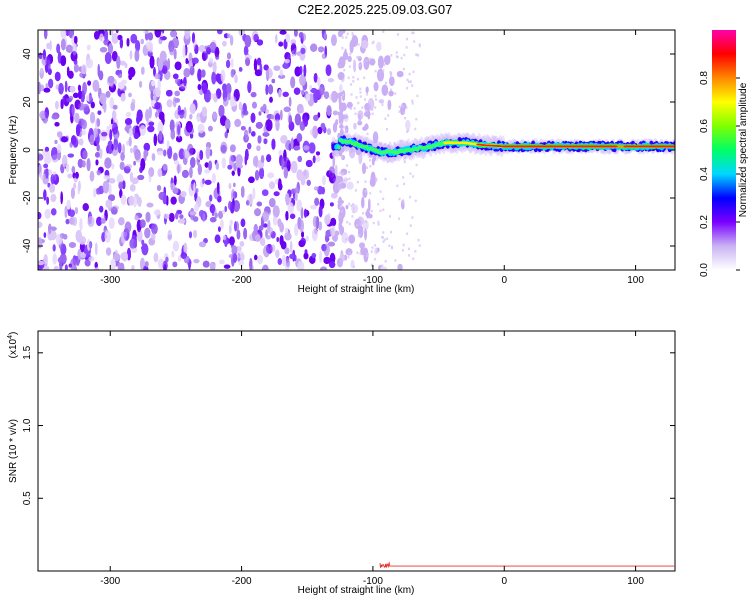 The height and width of the screenshot is (600, 750). Describe the element at coordinates (724, 150) in the screenshot. I see `colorbar-gradient` at that location.